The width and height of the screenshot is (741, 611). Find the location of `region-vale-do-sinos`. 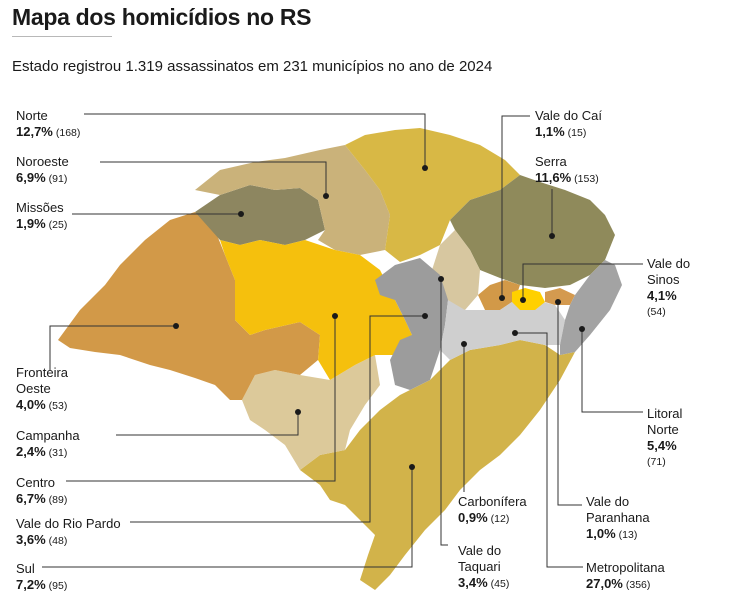

region-vale-do-sinos is located at coordinates (528, 299).